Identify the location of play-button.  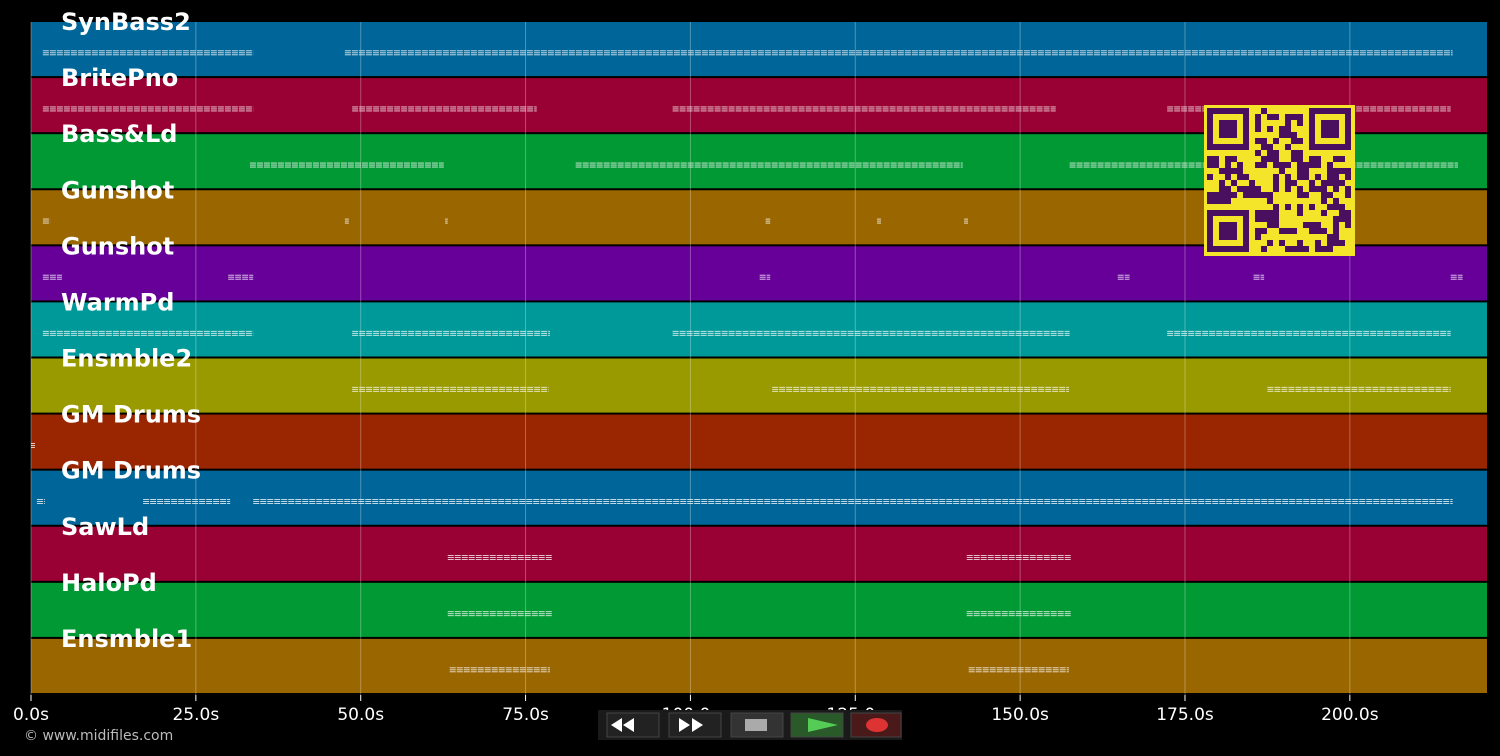
(817, 725).